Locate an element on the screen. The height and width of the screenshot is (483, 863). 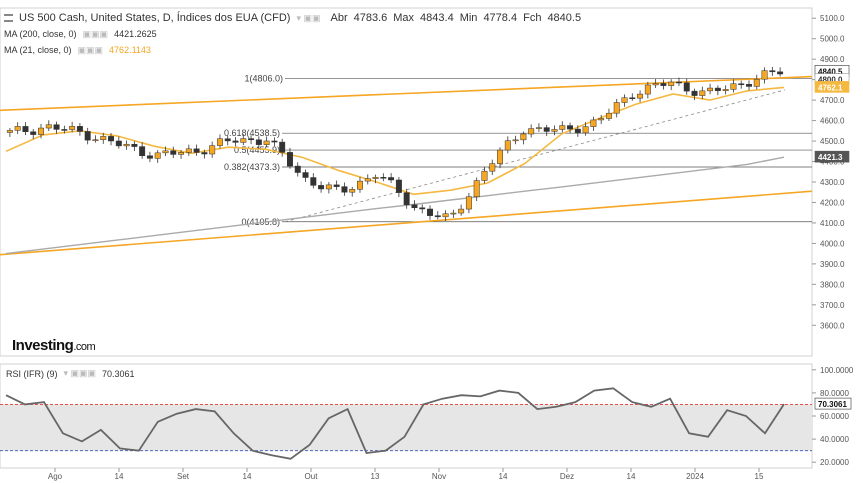
ma200-value: 4421.2625 is located at coordinates (135, 34).